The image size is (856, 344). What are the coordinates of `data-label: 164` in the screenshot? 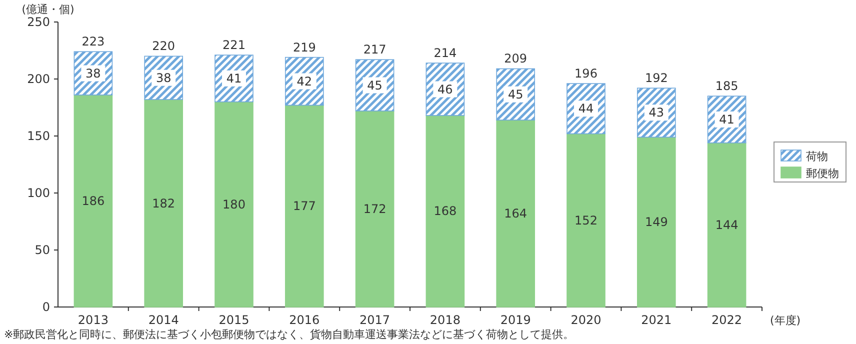 It's located at (516, 213).